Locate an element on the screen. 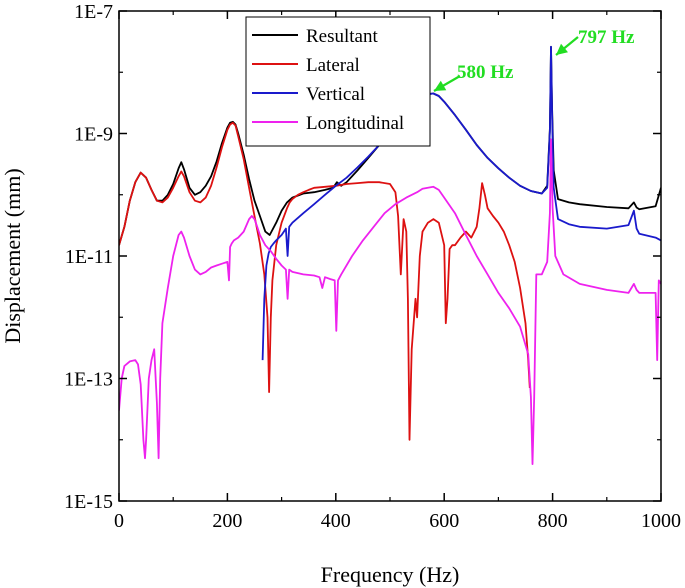 This screenshot has width=685, height=588. legend-items: Resultant Lateral Vertical Longitudinal is located at coordinates (328, 80).